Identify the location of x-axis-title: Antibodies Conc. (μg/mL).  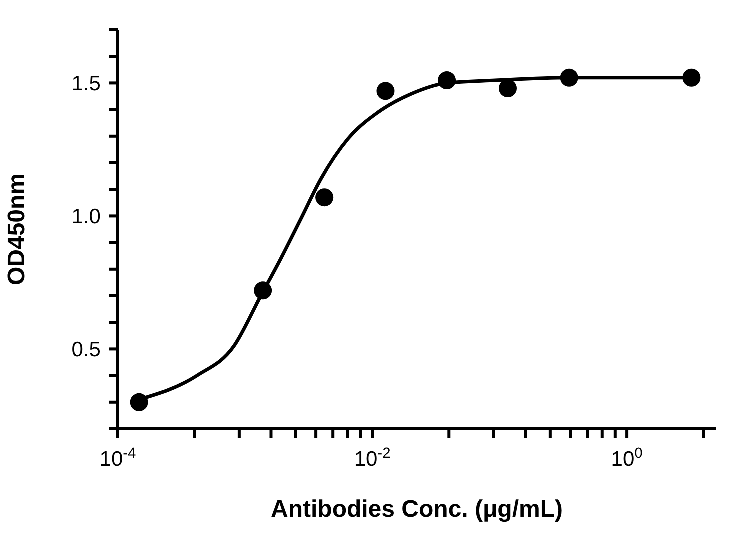
(417, 509).